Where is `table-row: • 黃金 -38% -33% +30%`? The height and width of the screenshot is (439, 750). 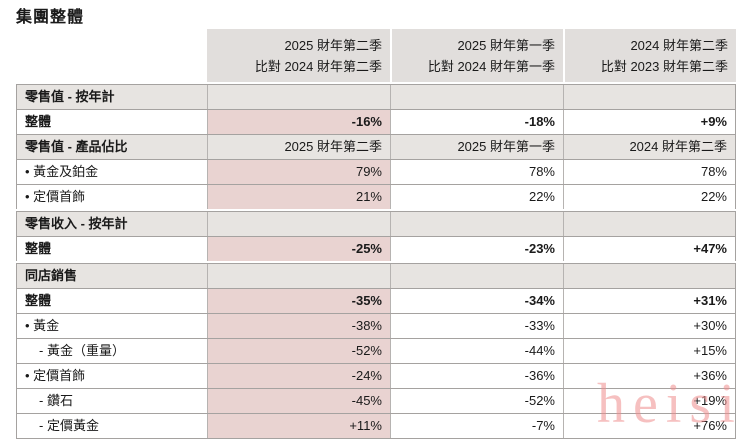 table-row: • 黃金 -38% -33% +30% is located at coordinates (376, 325).